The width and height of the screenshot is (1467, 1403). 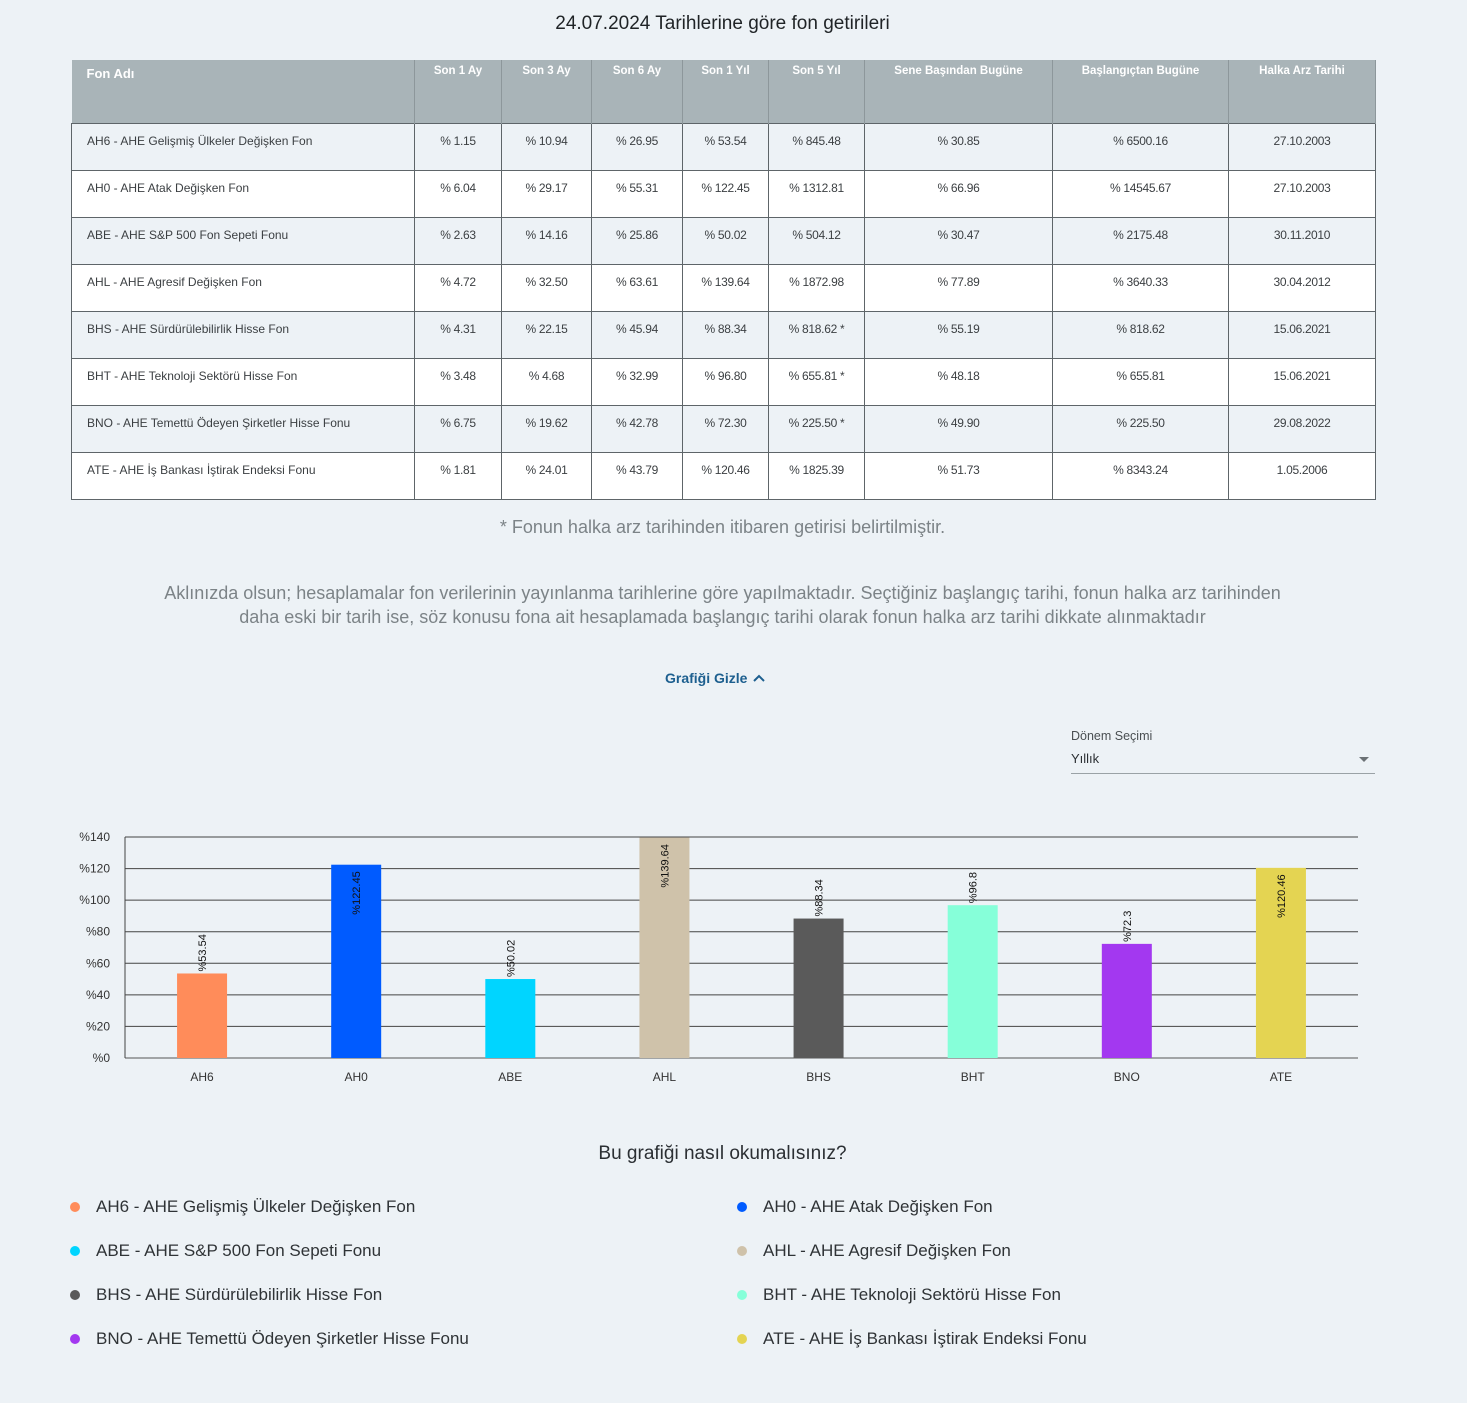 What do you see at coordinates (637, 147) in the screenshot?
I see `table-cell: % 26.95` at bounding box center [637, 147].